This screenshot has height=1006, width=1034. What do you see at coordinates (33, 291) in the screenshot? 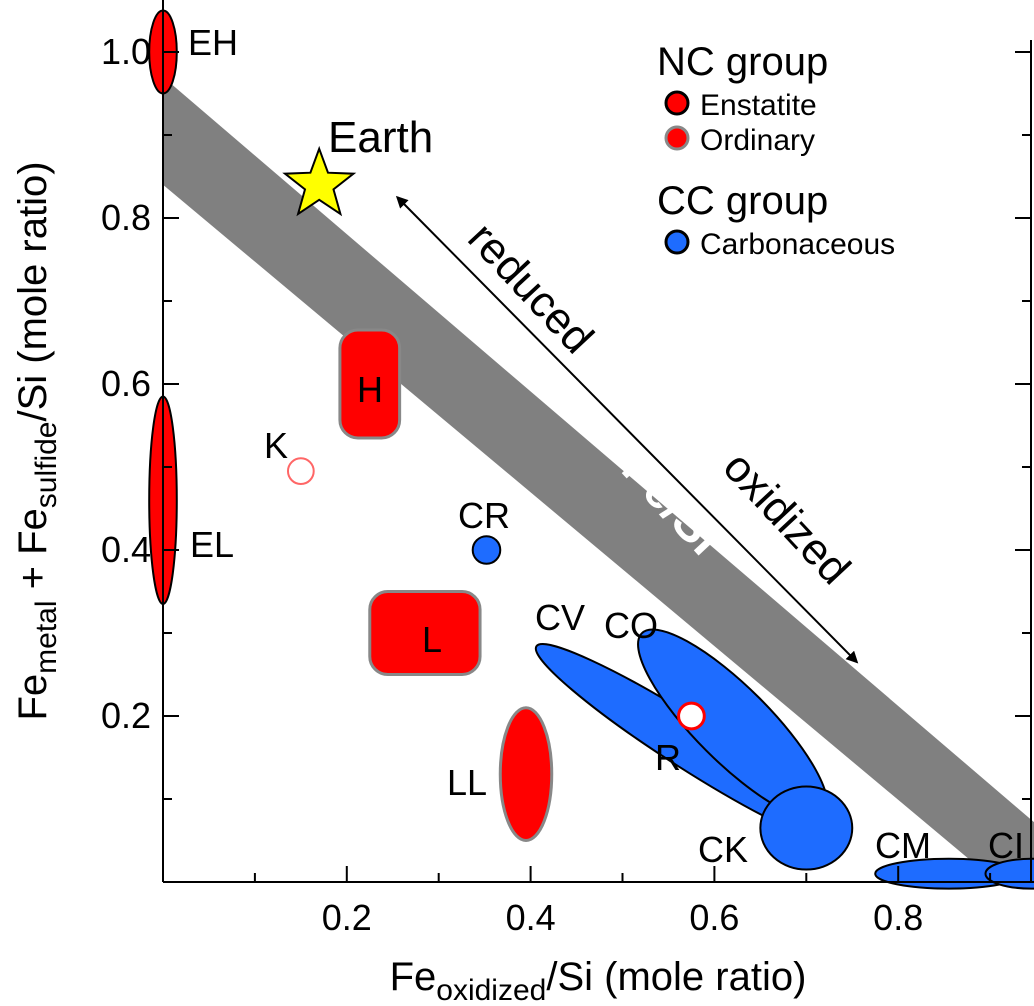
I see `y-axis-title-rest: /Si (mole ratio)` at bounding box center [33, 291].